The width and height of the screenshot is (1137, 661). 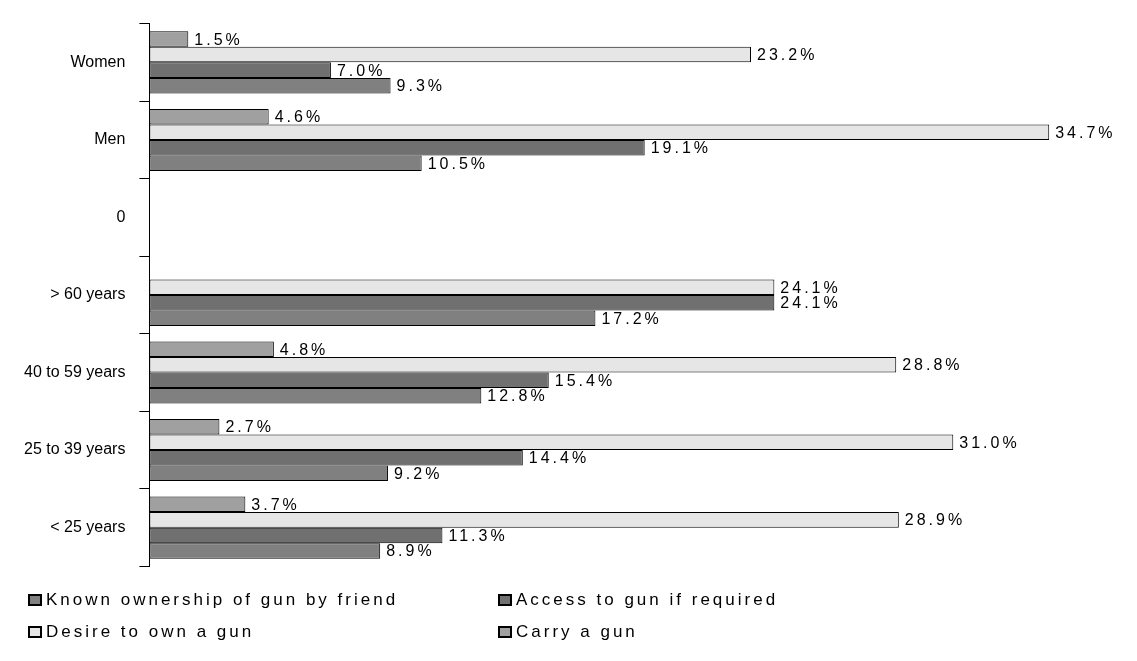 What do you see at coordinates (585, 380) in the screenshot?
I see `data-label: 15.4%` at bounding box center [585, 380].